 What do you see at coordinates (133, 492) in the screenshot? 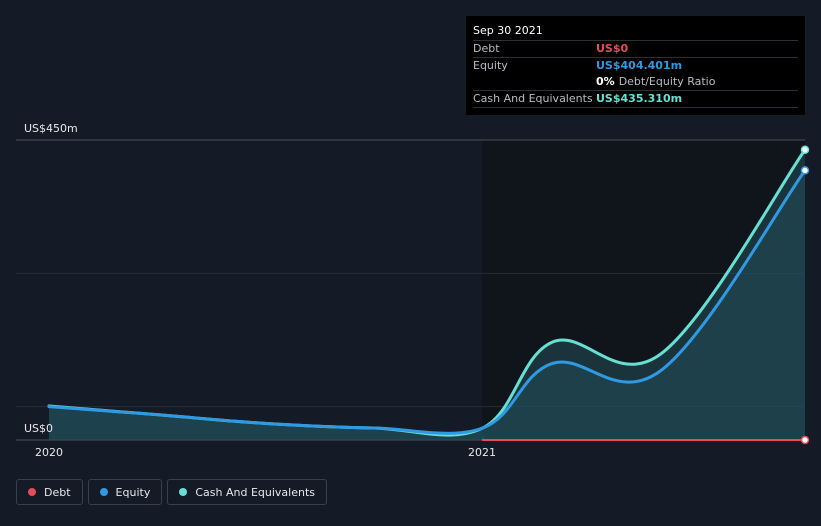
I see `legend-label: Equity` at bounding box center [133, 492].